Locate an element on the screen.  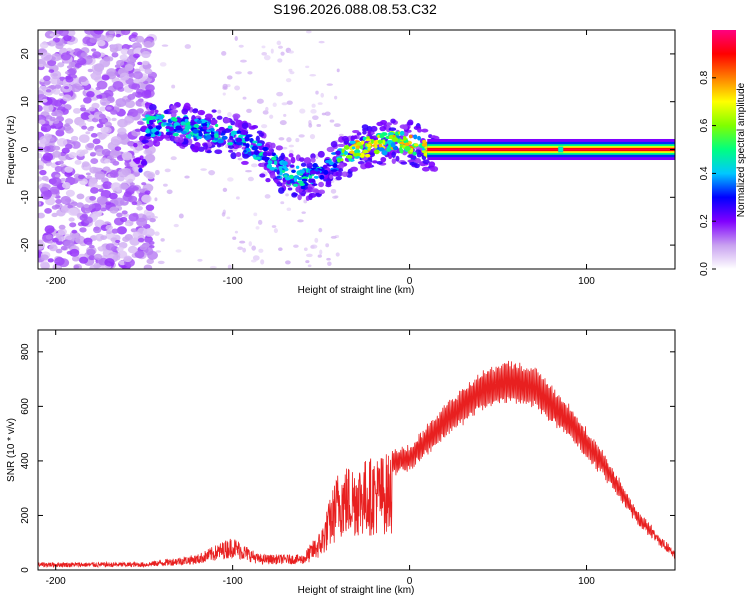
spectrogram-y-tick-label: 20 is located at coordinates (25, 54).